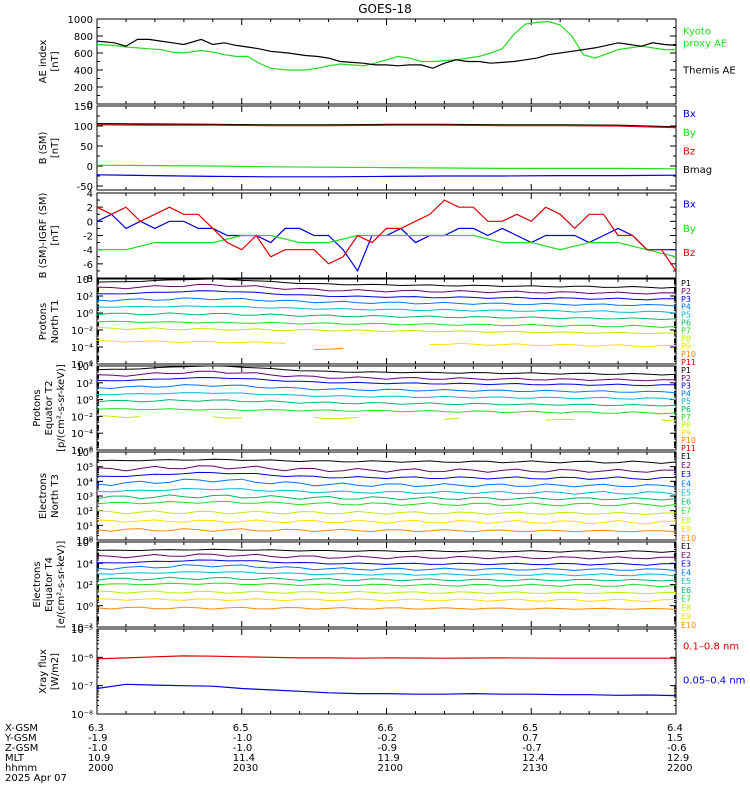  I want to click on legend-entry: By, so click(689, 133).